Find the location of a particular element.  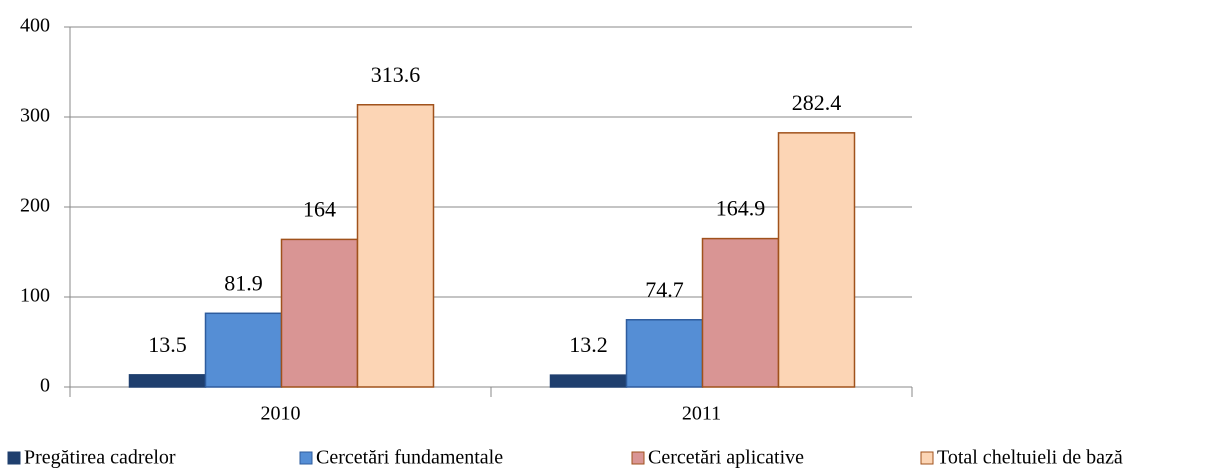

x-tick-label: 2011 is located at coordinates (701, 414).